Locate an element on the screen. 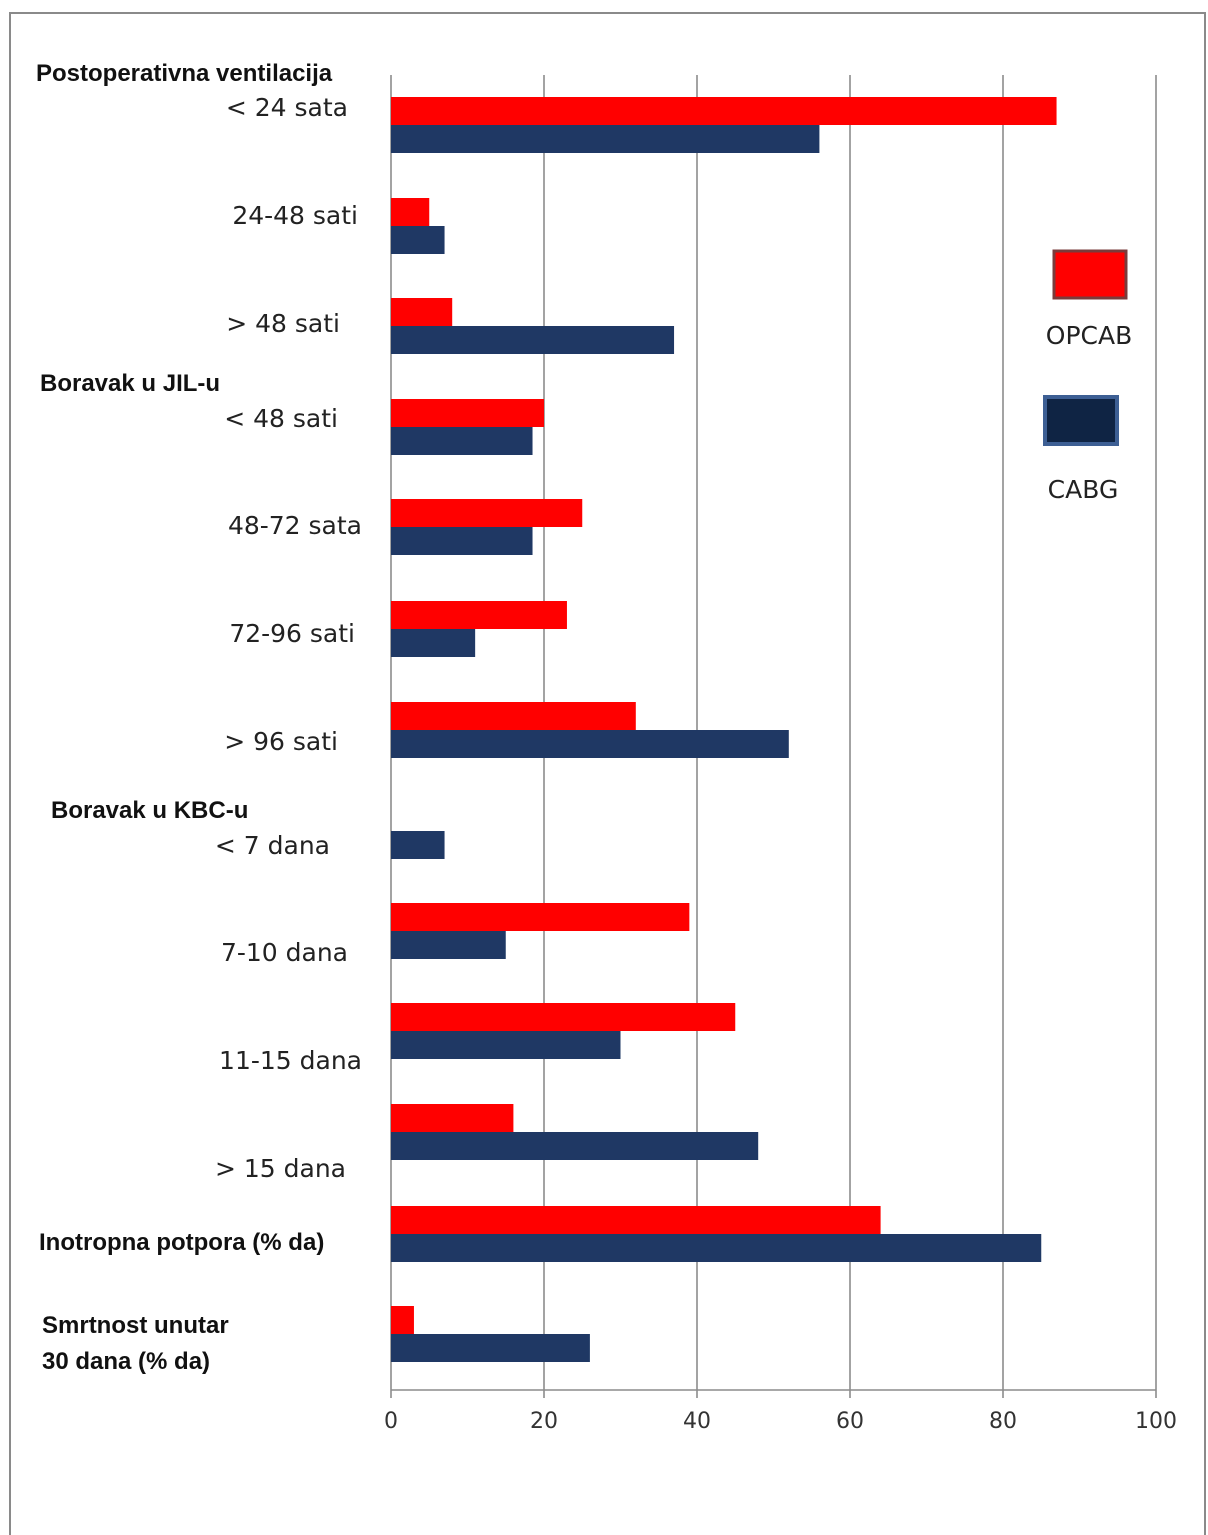 Image resolution: width=1208 pixels, height=1535 pixels. group-title-0-0: Postoperativna ventilacija is located at coordinates (184, 73).